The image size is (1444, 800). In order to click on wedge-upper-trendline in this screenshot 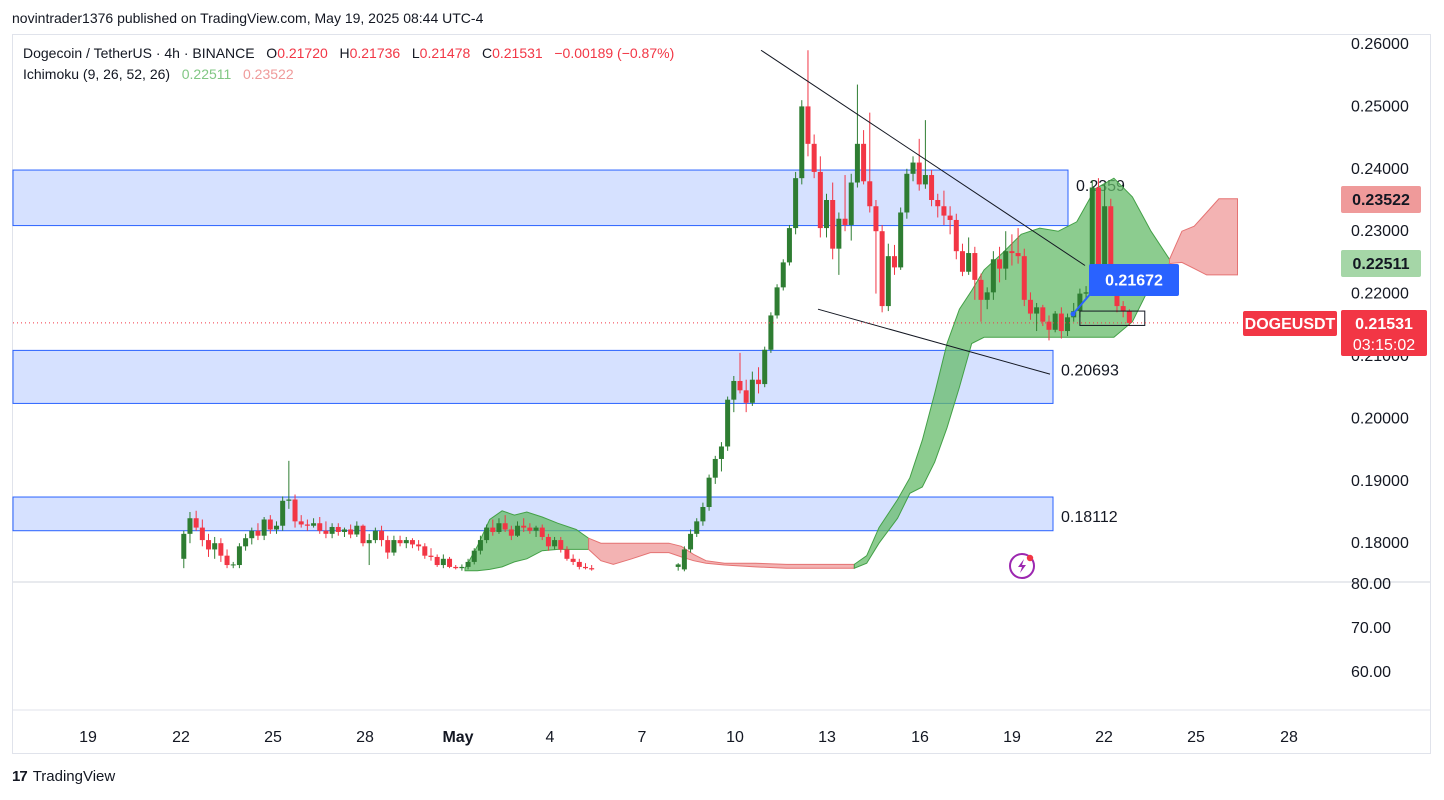, I will do `click(923, 157)`.